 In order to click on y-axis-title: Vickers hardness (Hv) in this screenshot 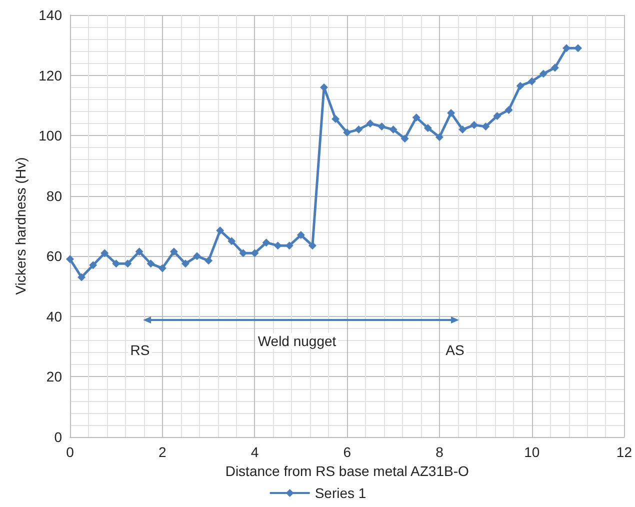, I will do `click(20, 226)`.